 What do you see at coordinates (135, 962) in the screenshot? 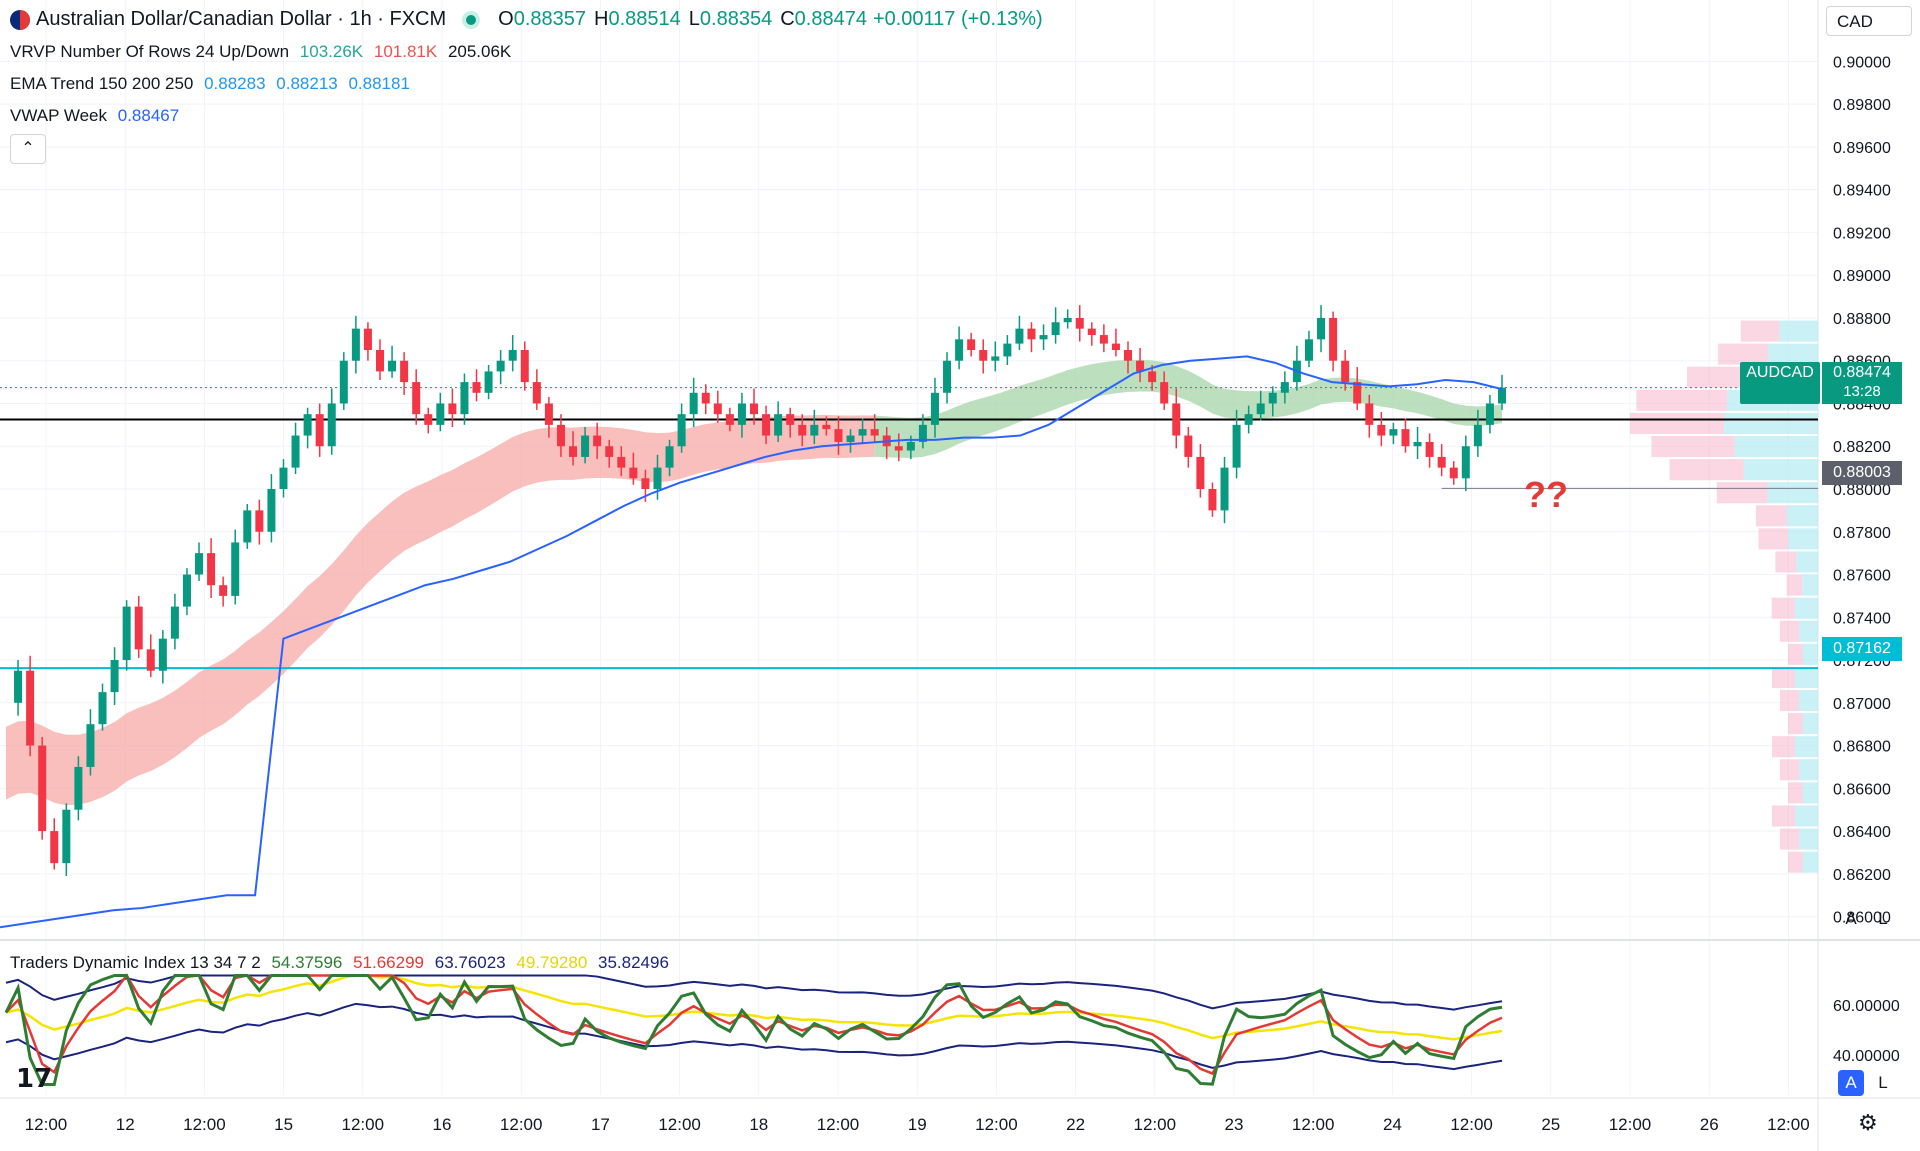
I see `tdi-label: Traders Dynamic Index 13 34 7 2` at bounding box center [135, 962].